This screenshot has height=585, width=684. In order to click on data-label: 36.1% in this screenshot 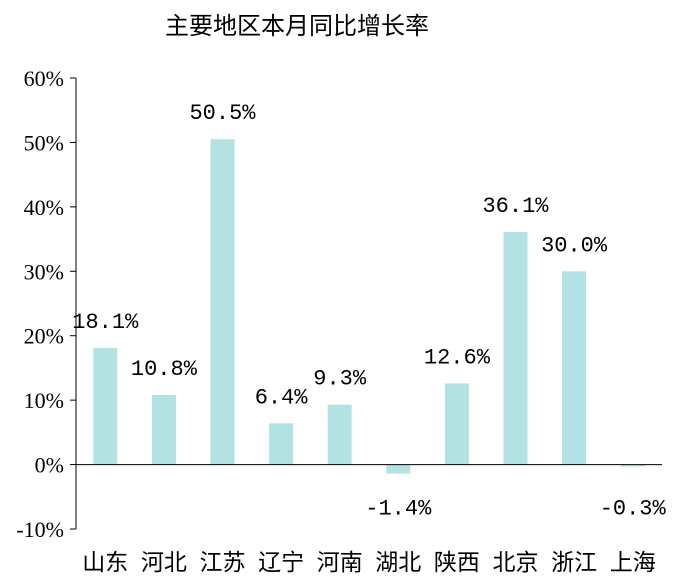, I will do `click(515, 206)`.